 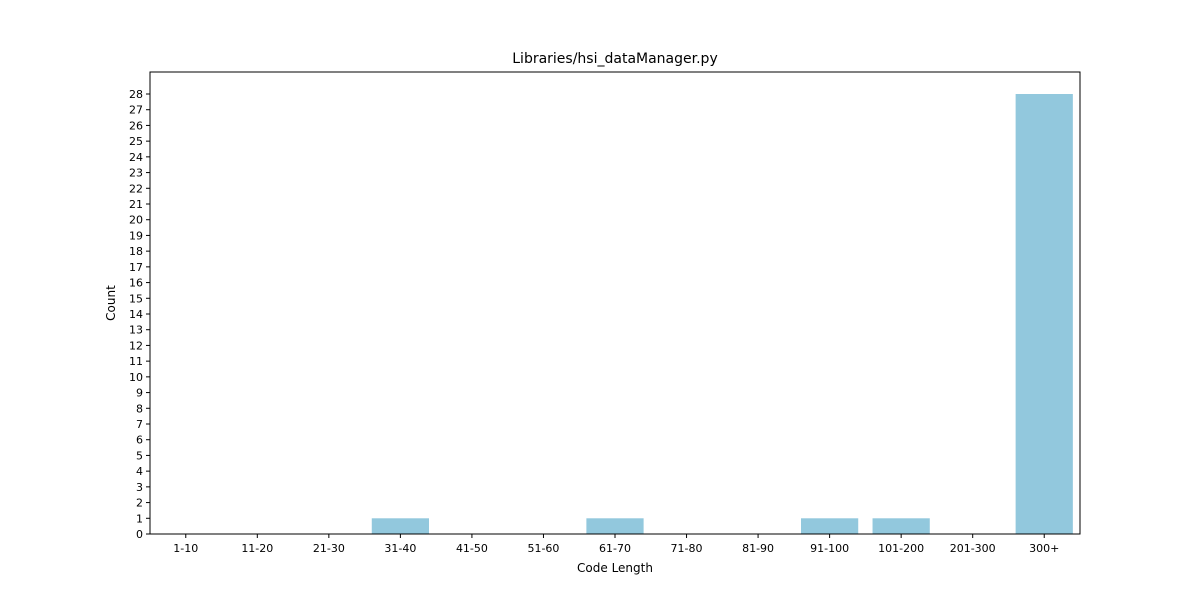 What do you see at coordinates (136, 345) in the screenshot?
I see `y-tick-label: 12` at bounding box center [136, 345].